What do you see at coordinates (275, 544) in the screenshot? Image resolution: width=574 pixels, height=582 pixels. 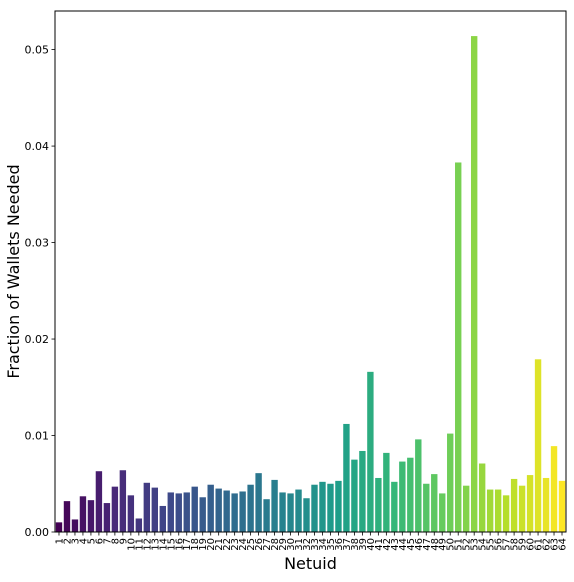 I see `x-tick-label: 28` at bounding box center [275, 544].